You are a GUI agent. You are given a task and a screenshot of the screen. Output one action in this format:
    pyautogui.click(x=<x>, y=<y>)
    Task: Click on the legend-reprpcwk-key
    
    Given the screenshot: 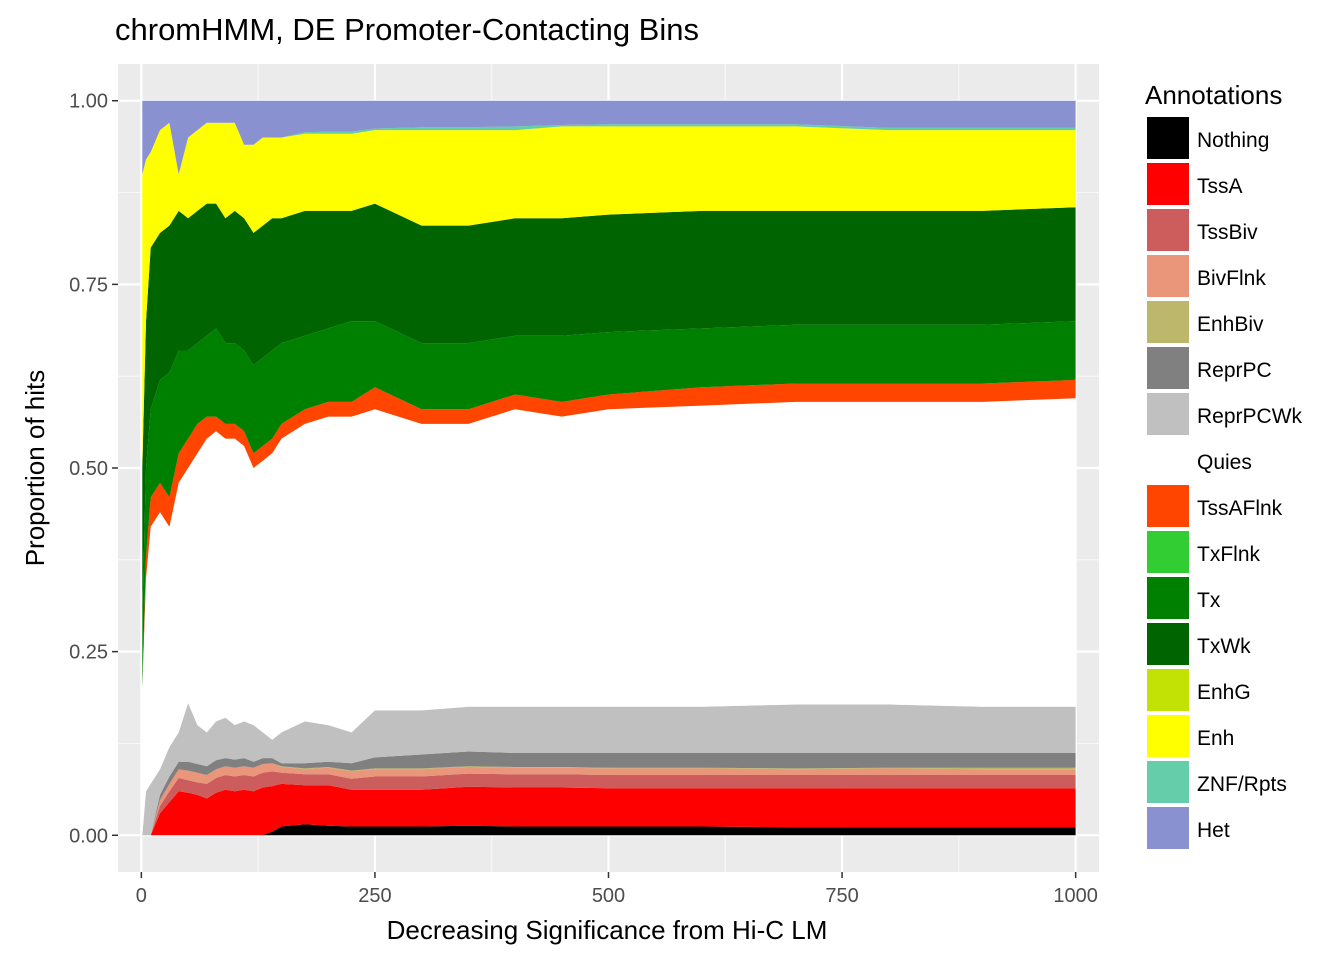 What is the action you would take?
    pyautogui.click(x=1168, y=414)
    